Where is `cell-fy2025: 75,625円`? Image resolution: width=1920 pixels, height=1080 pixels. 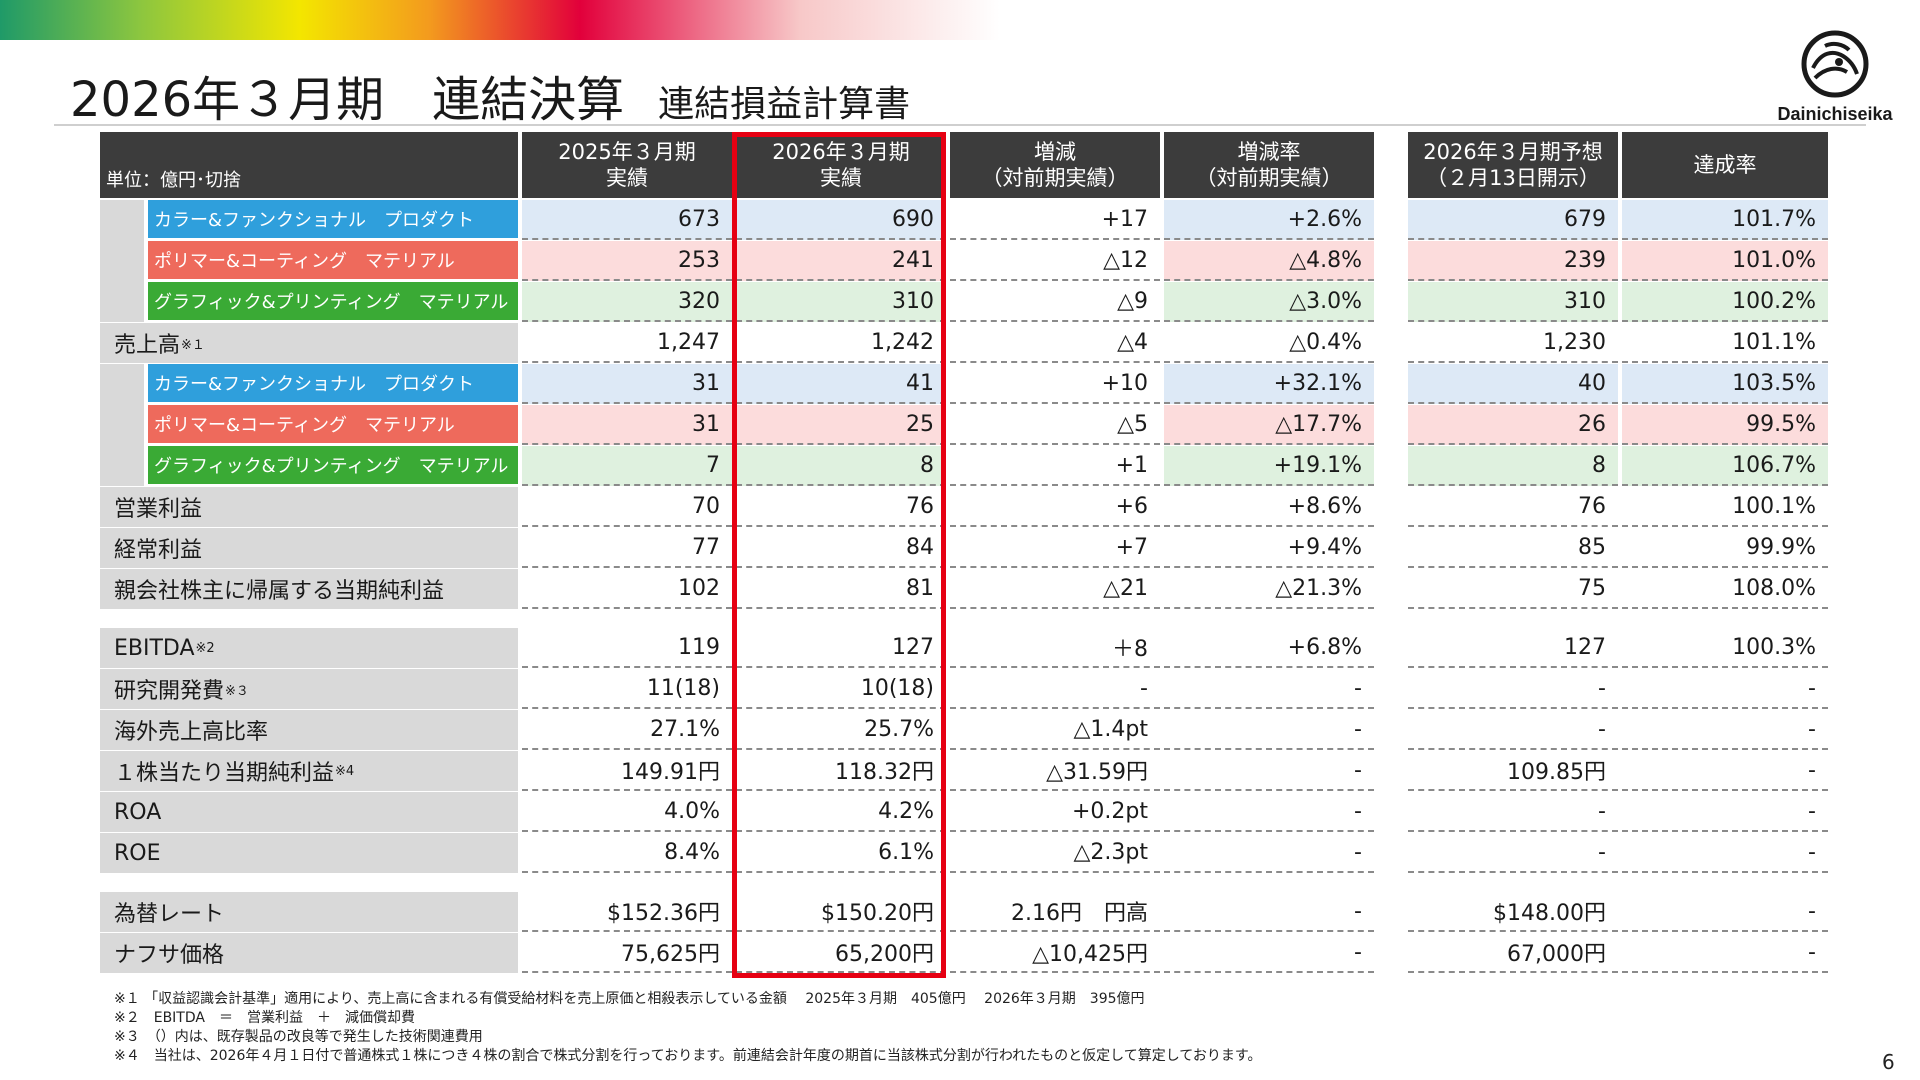
cell-fy2025: 75,625円 is located at coordinates (627, 953).